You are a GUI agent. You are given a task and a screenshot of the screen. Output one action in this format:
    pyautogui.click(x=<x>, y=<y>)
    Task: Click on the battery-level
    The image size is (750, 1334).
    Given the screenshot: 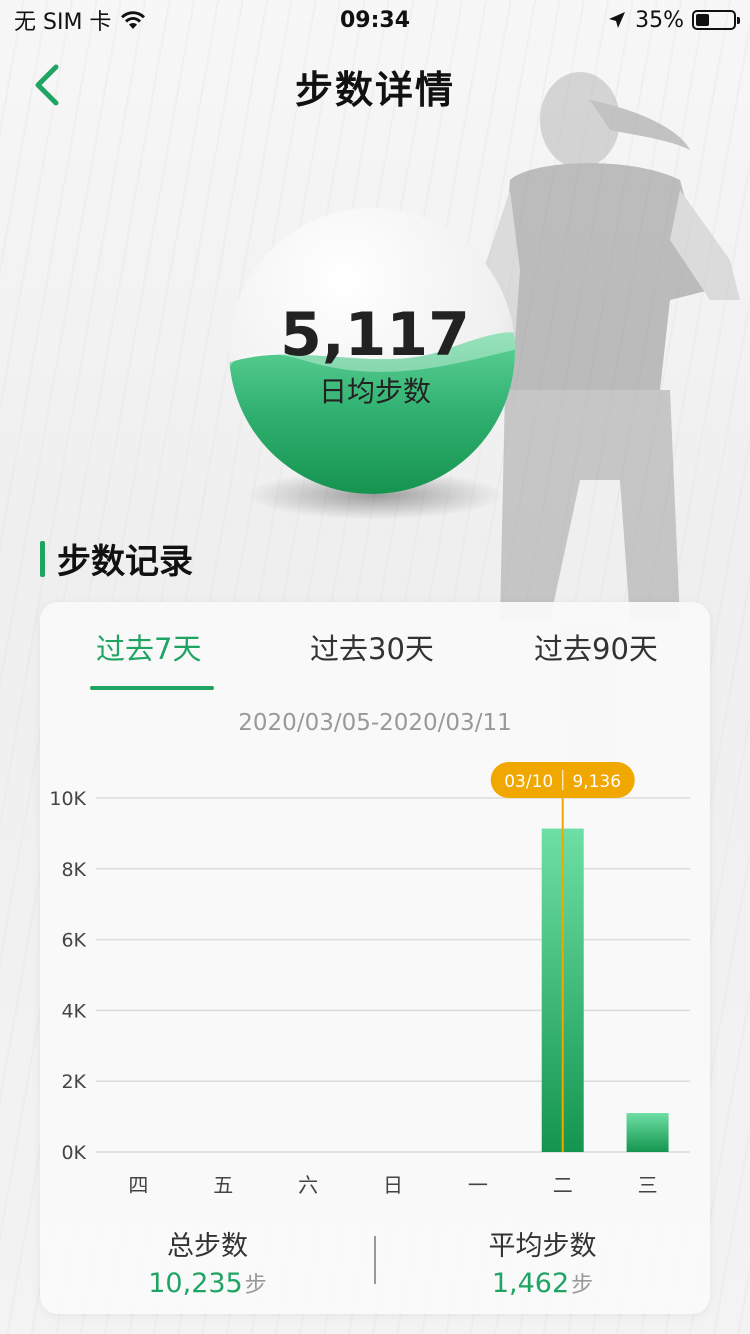 What is the action you would take?
    pyautogui.click(x=702, y=20)
    